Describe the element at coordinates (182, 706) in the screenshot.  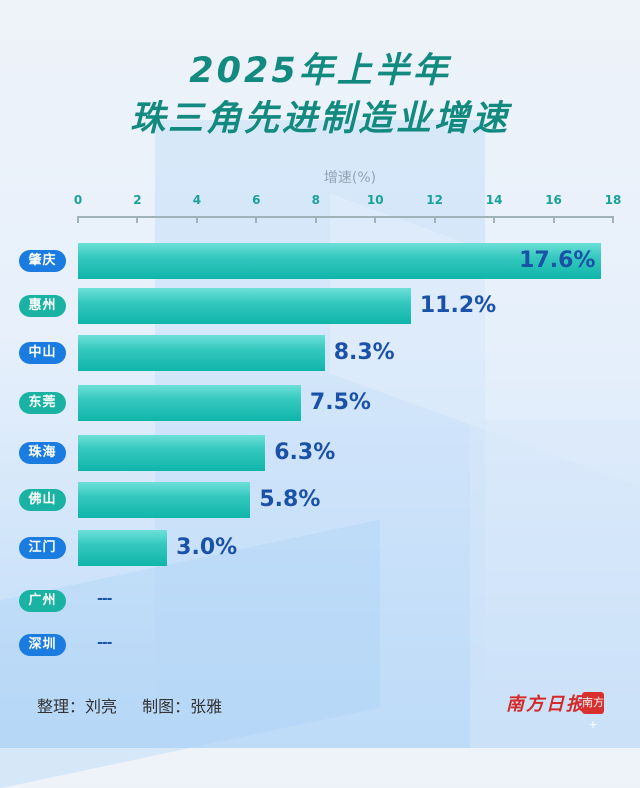
I see `designer-credit: 制图：张雅` at that location.